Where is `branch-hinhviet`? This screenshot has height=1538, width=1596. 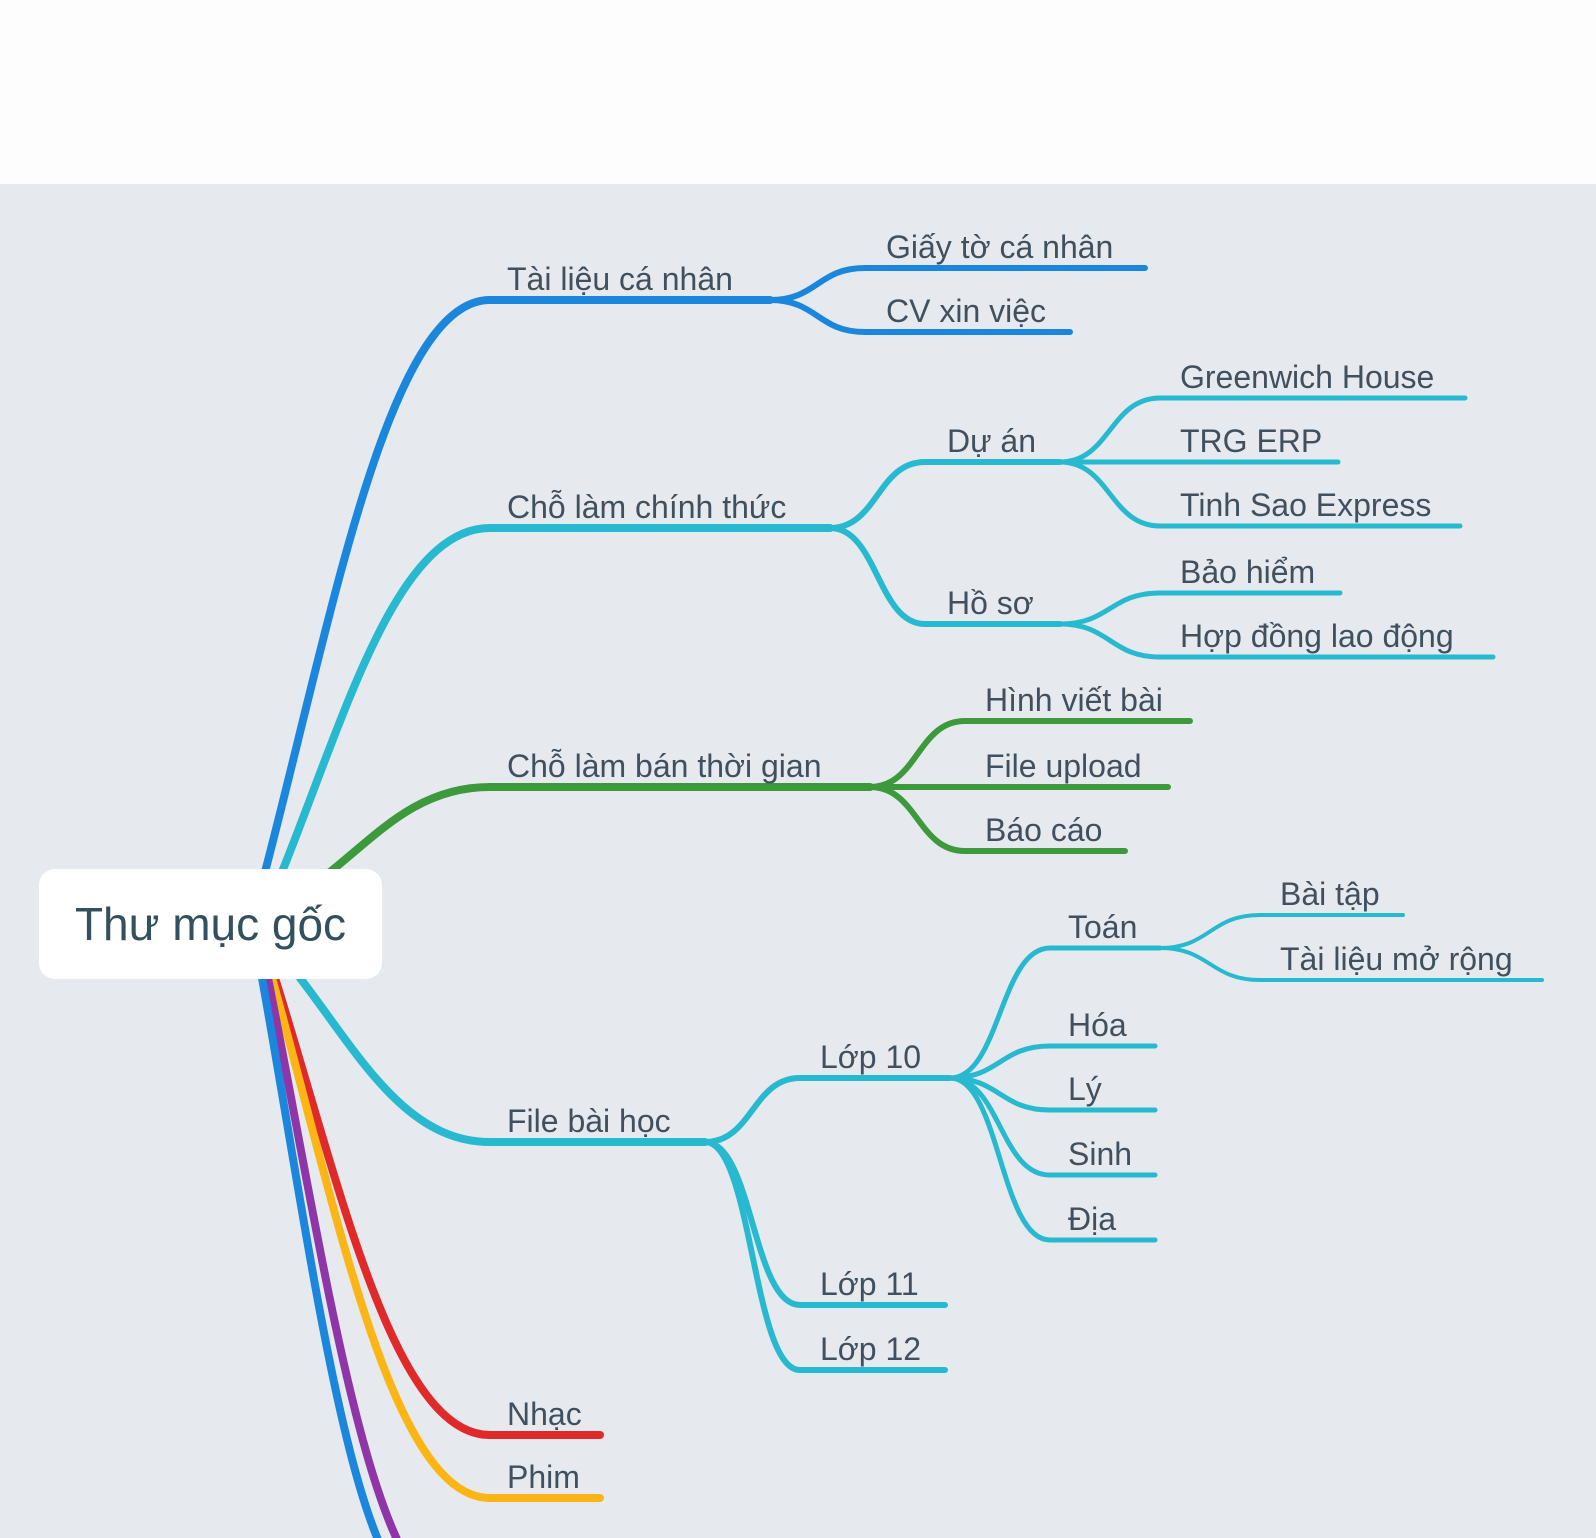
branch-hinhviet is located at coordinates (1030, 754).